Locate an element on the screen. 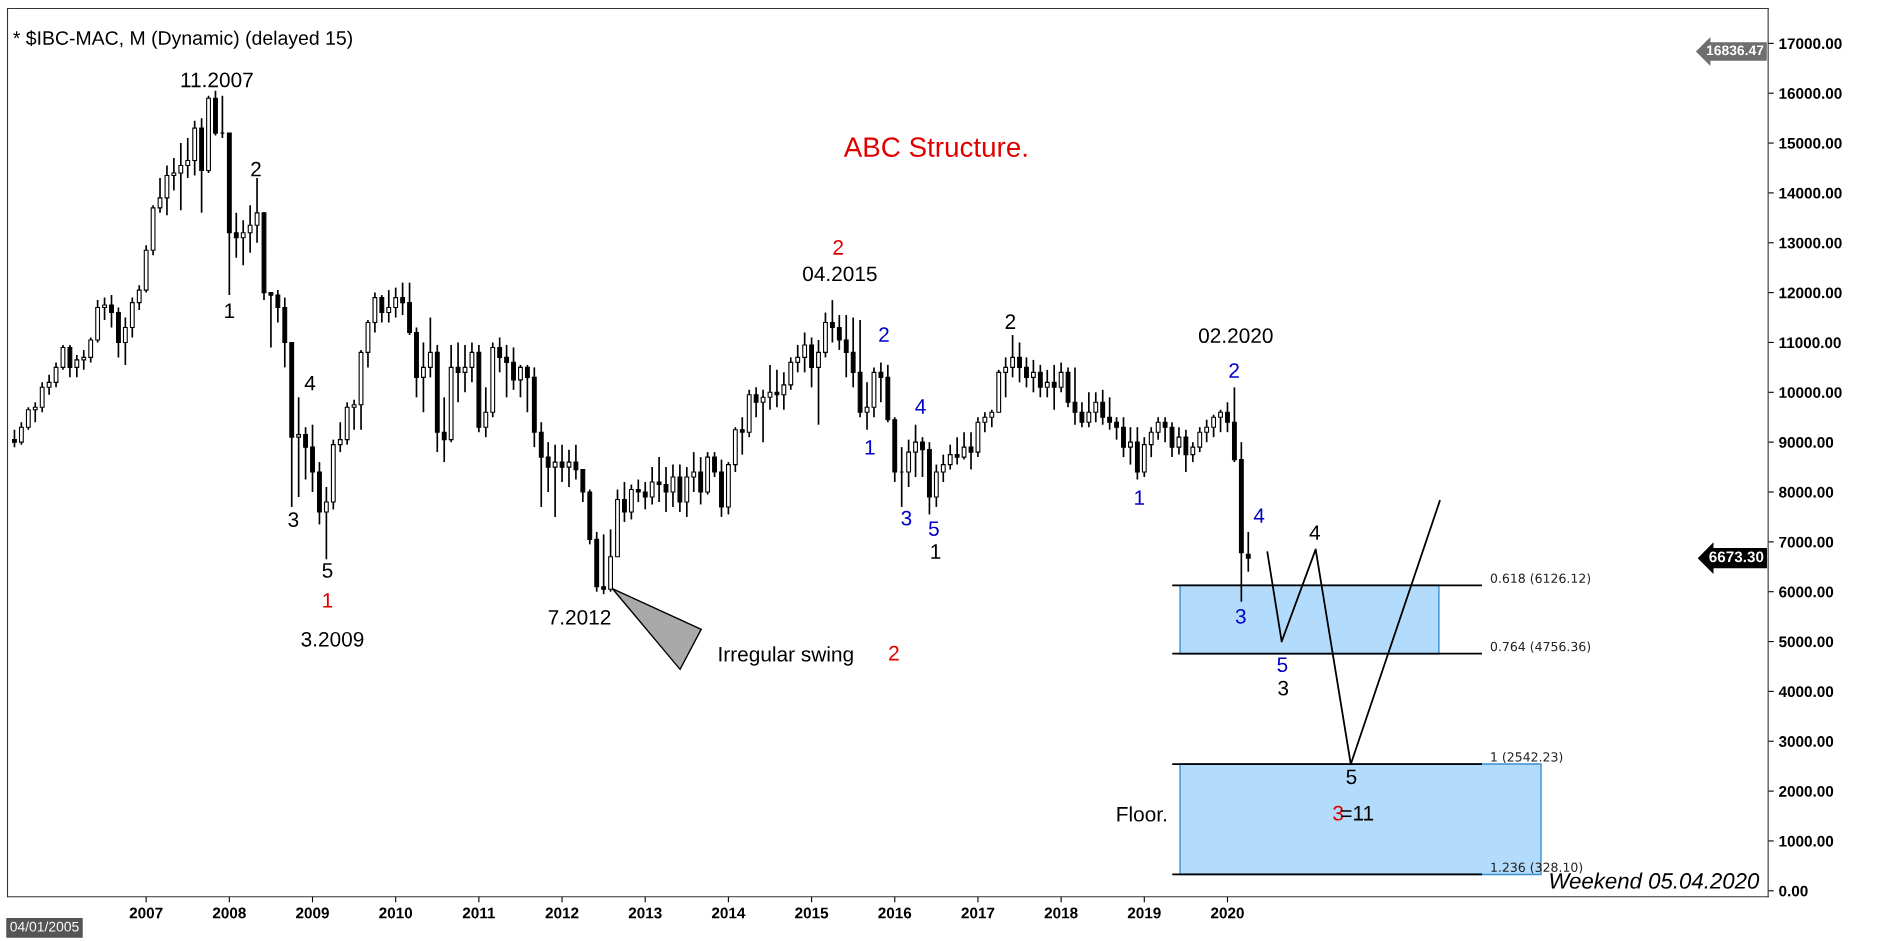 This screenshot has height=941, width=1881. y-tick-label: 4000.00 is located at coordinates (1806, 692).